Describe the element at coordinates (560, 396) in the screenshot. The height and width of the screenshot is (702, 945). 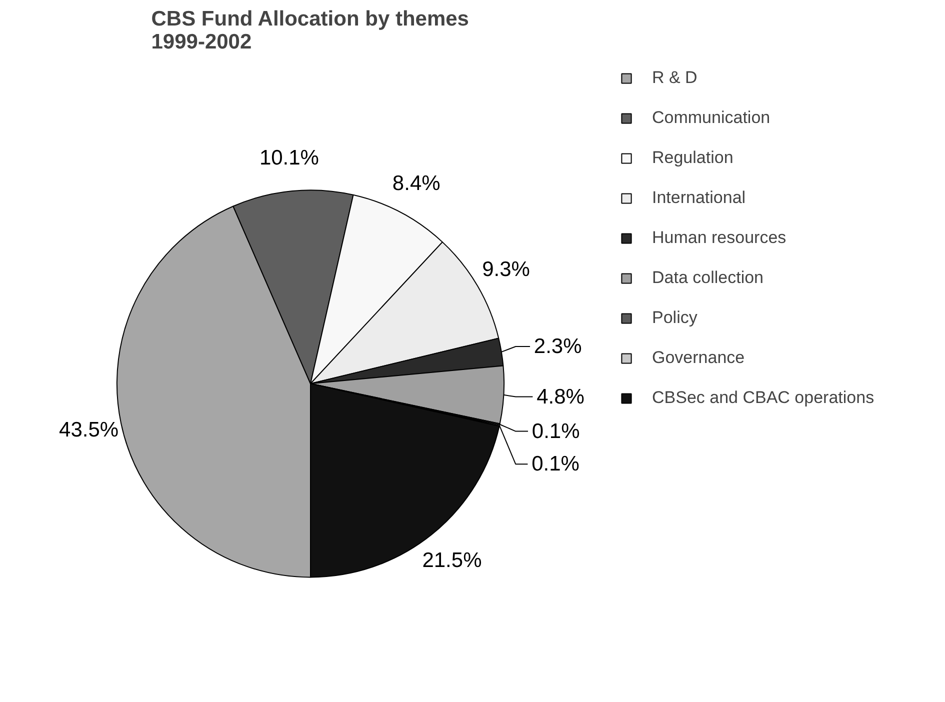
I see `data-label: 4.8%` at that location.